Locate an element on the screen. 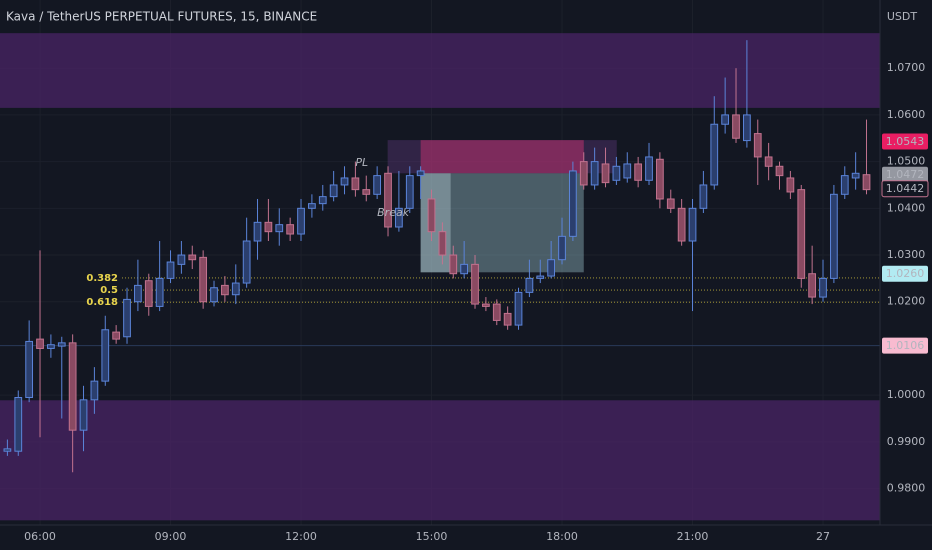 This screenshot has height=550, width=932. annotation: PL is located at coordinates (361, 162).